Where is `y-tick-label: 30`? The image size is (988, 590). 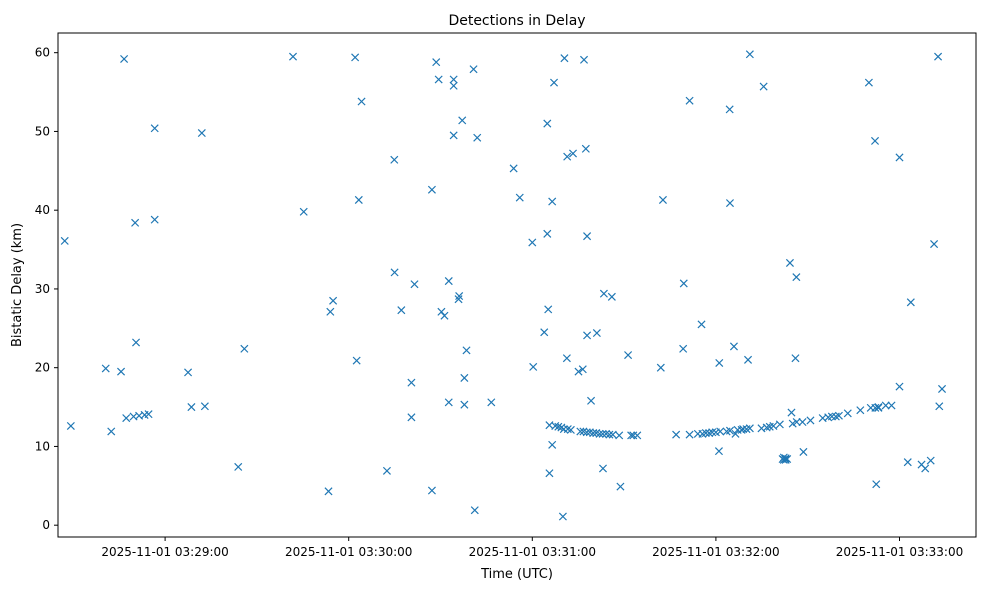
y-tick-label: 30 is located at coordinates (42, 289).